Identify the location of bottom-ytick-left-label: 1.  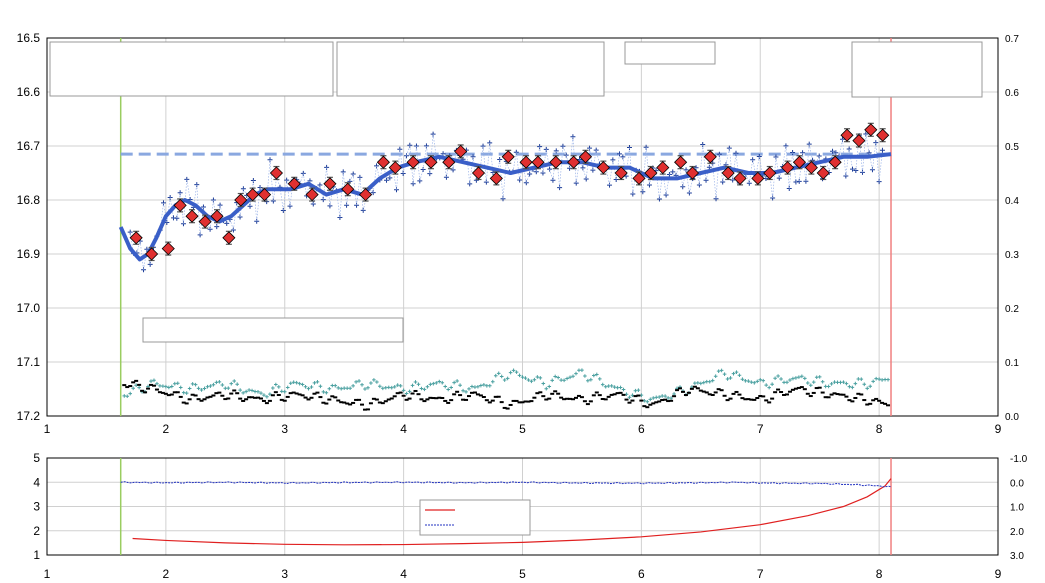
(36, 555).